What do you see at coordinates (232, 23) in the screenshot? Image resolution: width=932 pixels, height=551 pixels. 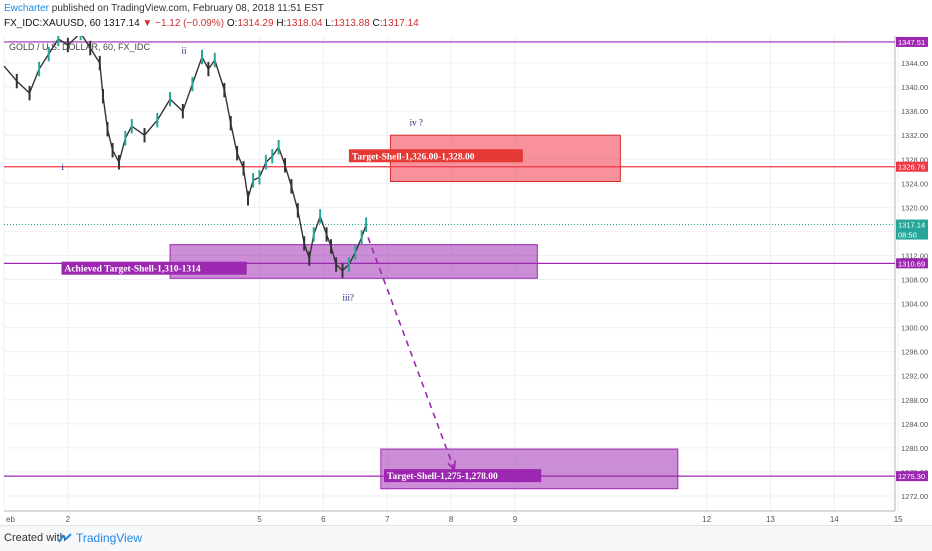 I see `open-label: O:` at bounding box center [232, 23].